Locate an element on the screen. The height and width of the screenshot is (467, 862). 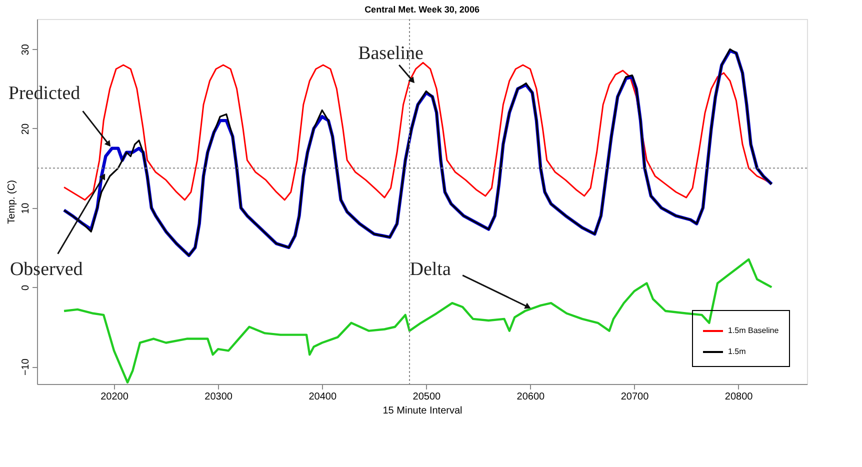
y-tick-label: 20 is located at coordinates (26, 129).